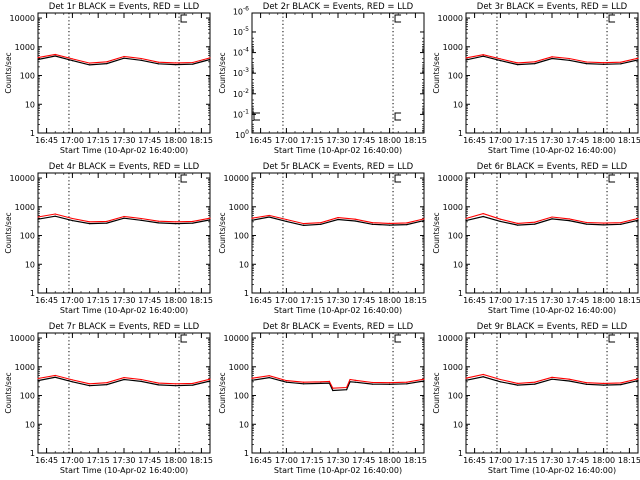 The image size is (640, 480). I want to click on panel-title: Det 8r BLACK = Events, RED = LLD, so click(338, 327).